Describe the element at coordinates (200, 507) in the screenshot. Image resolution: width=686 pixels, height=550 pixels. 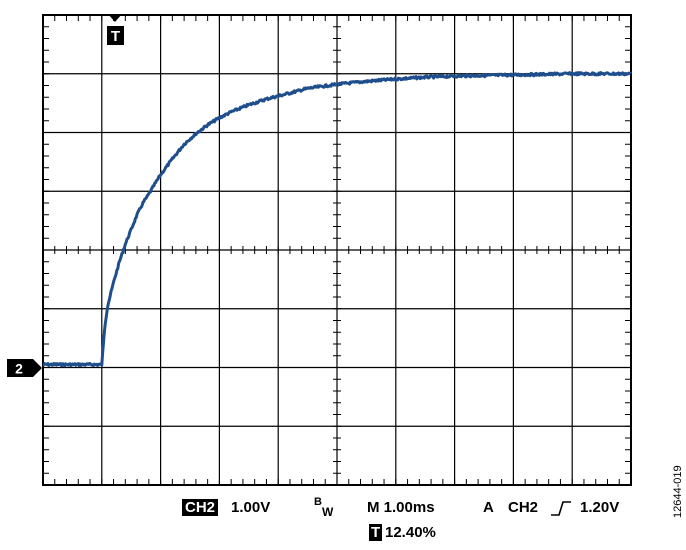
I see `channel-label-box: CH2` at that location.